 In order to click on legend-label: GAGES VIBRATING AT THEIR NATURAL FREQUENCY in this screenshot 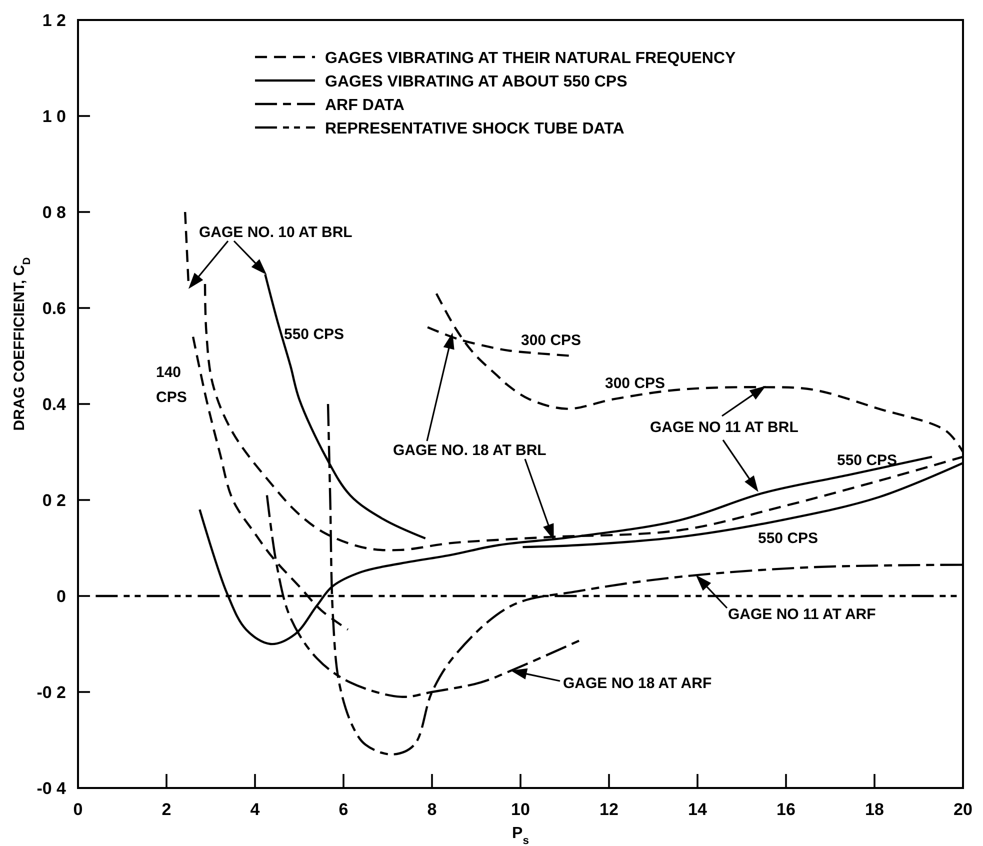, I will do `click(530, 58)`.